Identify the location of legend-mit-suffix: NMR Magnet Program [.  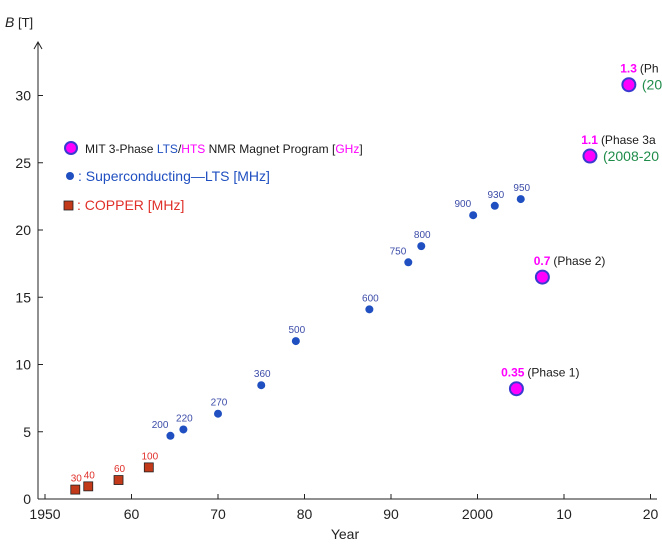
(270, 149).